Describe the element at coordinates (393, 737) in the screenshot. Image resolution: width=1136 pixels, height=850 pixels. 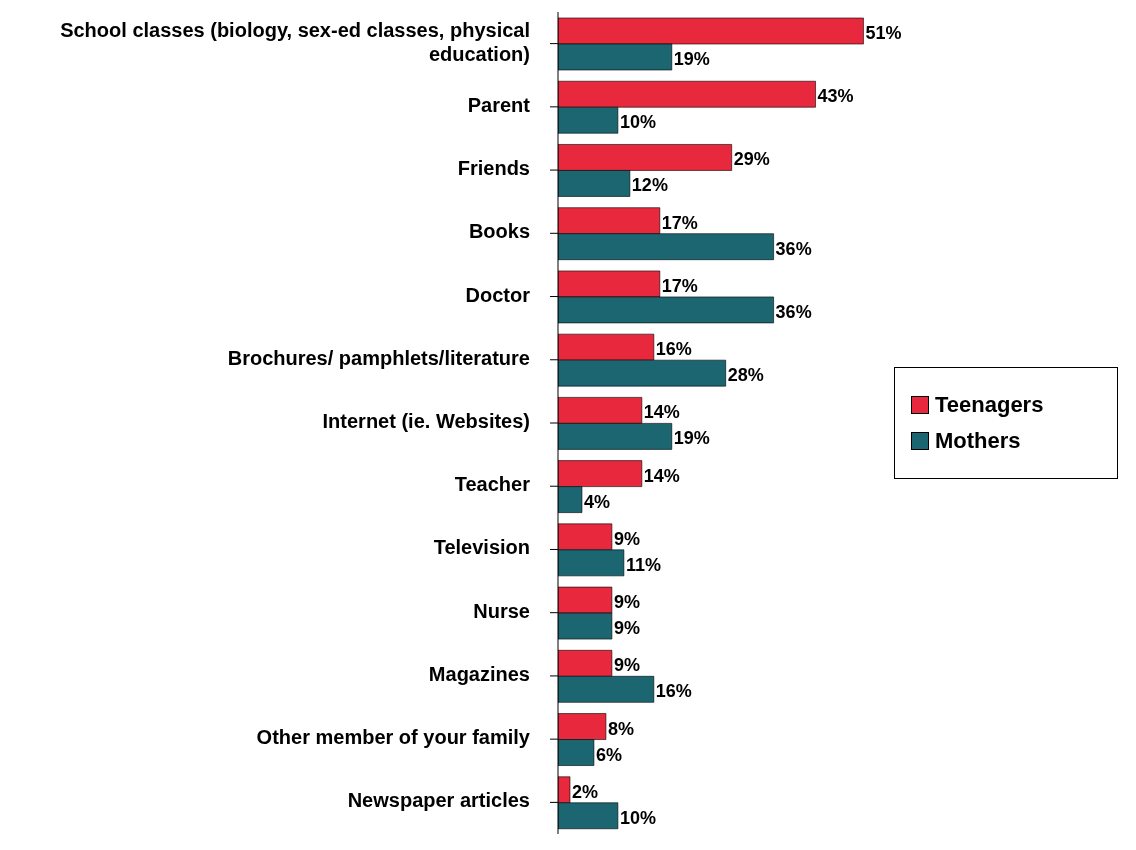
I see `y-tick-label: Other member of your family` at that location.